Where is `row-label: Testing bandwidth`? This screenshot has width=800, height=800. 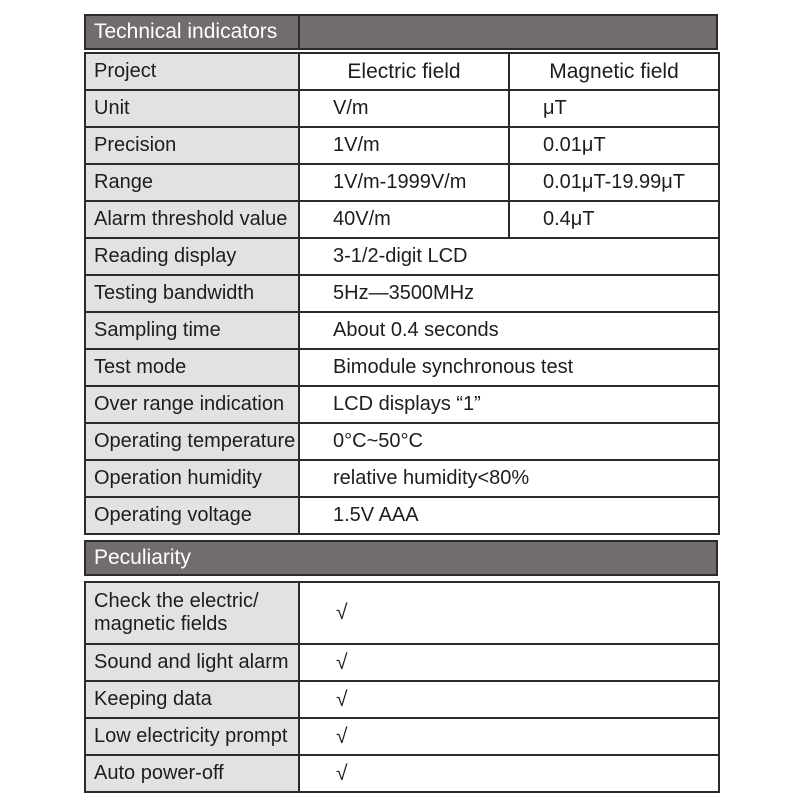 row-label: Testing bandwidth is located at coordinates (192, 293).